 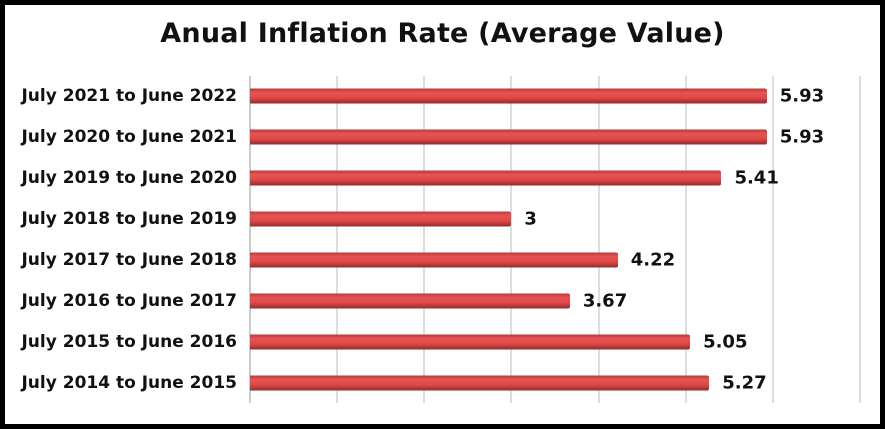 I want to click on bar-track: 5.27, so click(x=555, y=382).